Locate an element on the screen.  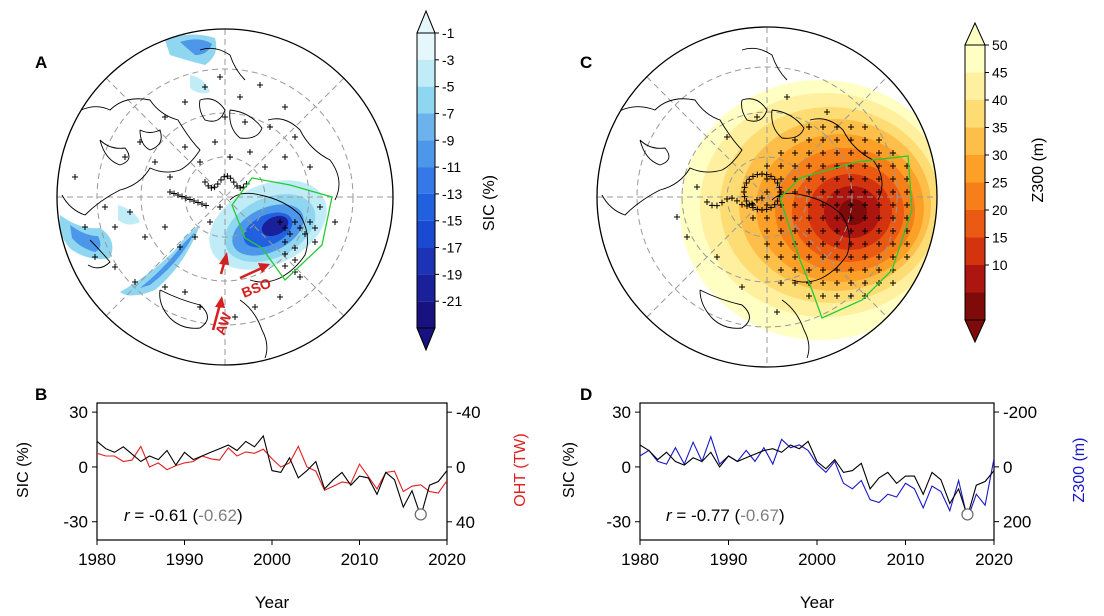
ylabel-right-d: Z300 (m) is located at coordinates (1079, 470).